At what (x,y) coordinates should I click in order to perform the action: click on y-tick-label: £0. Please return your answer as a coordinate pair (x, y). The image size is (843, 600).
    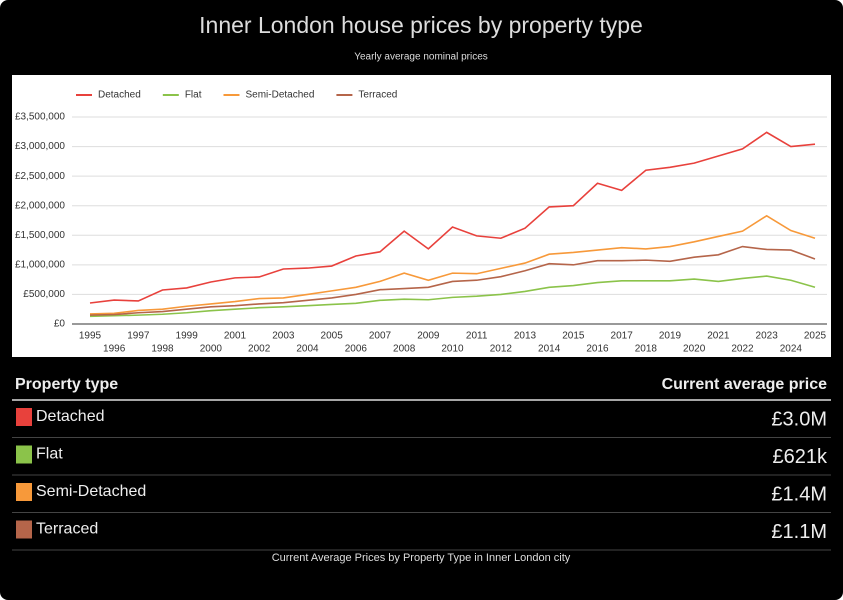
    Looking at the image, I should click on (60, 324).